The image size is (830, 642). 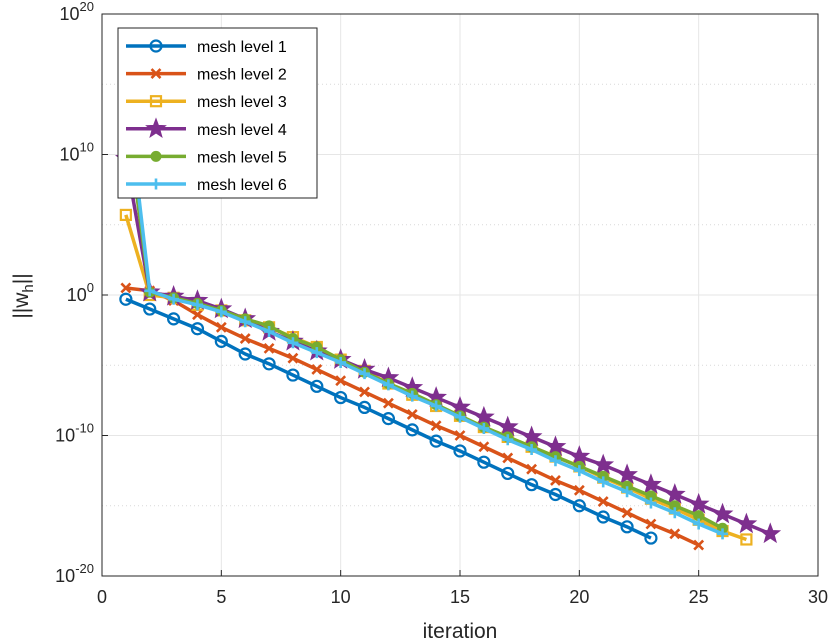 What do you see at coordinates (77, 12) in the screenshot?
I see `y-tick-label: 1020` at bounding box center [77, 12].